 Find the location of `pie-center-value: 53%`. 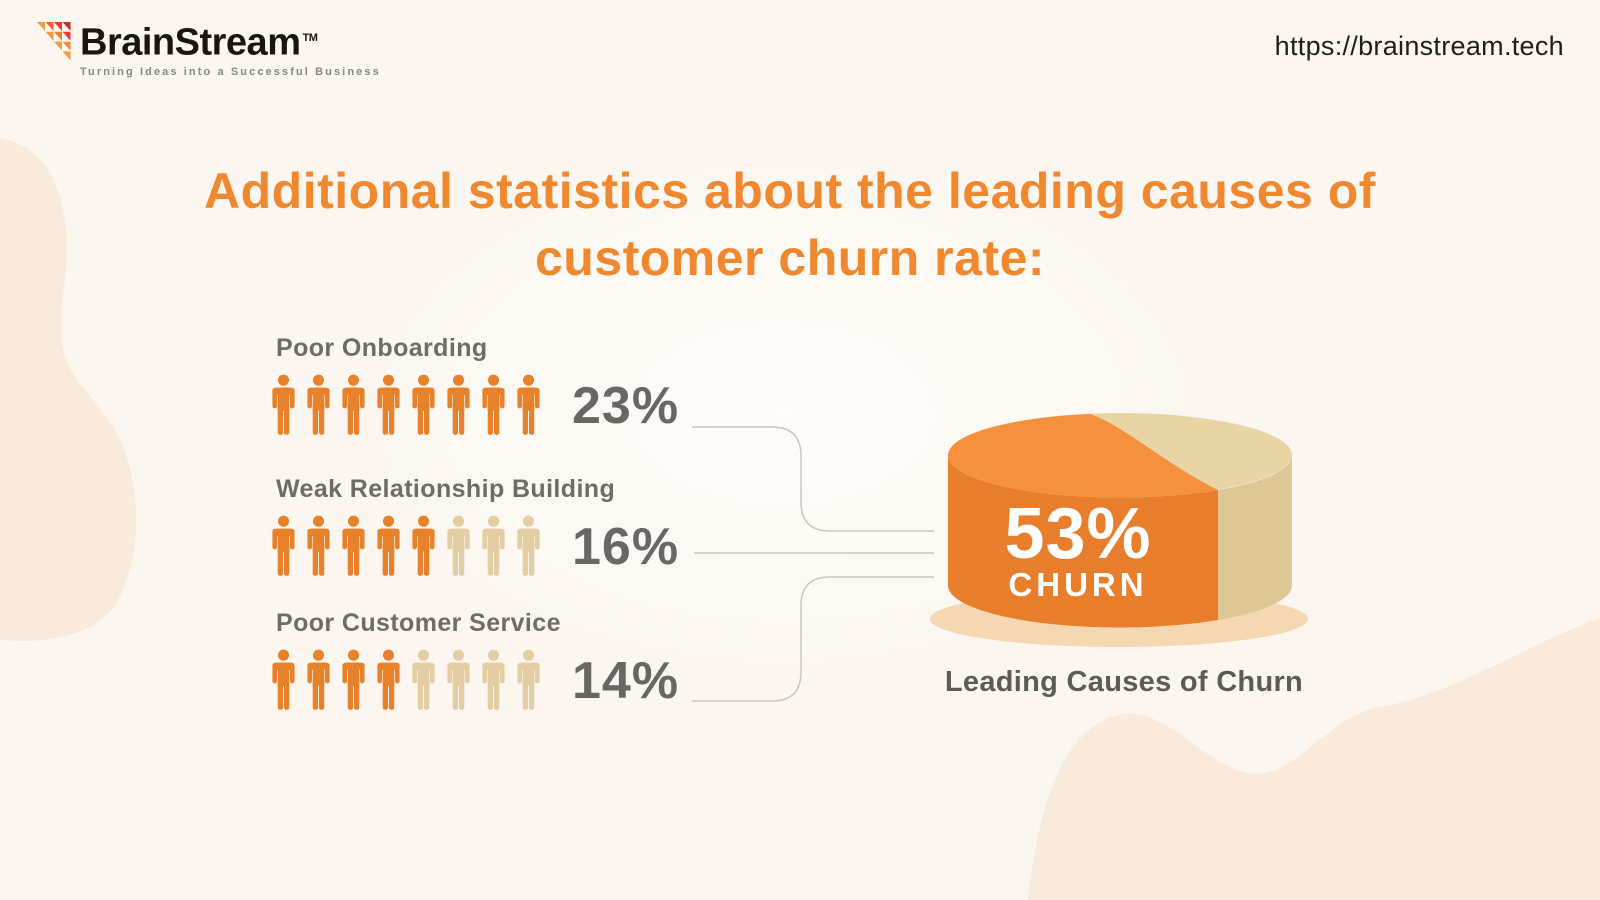

pie-center-value: 53% is located at coordinates (1077, 534).